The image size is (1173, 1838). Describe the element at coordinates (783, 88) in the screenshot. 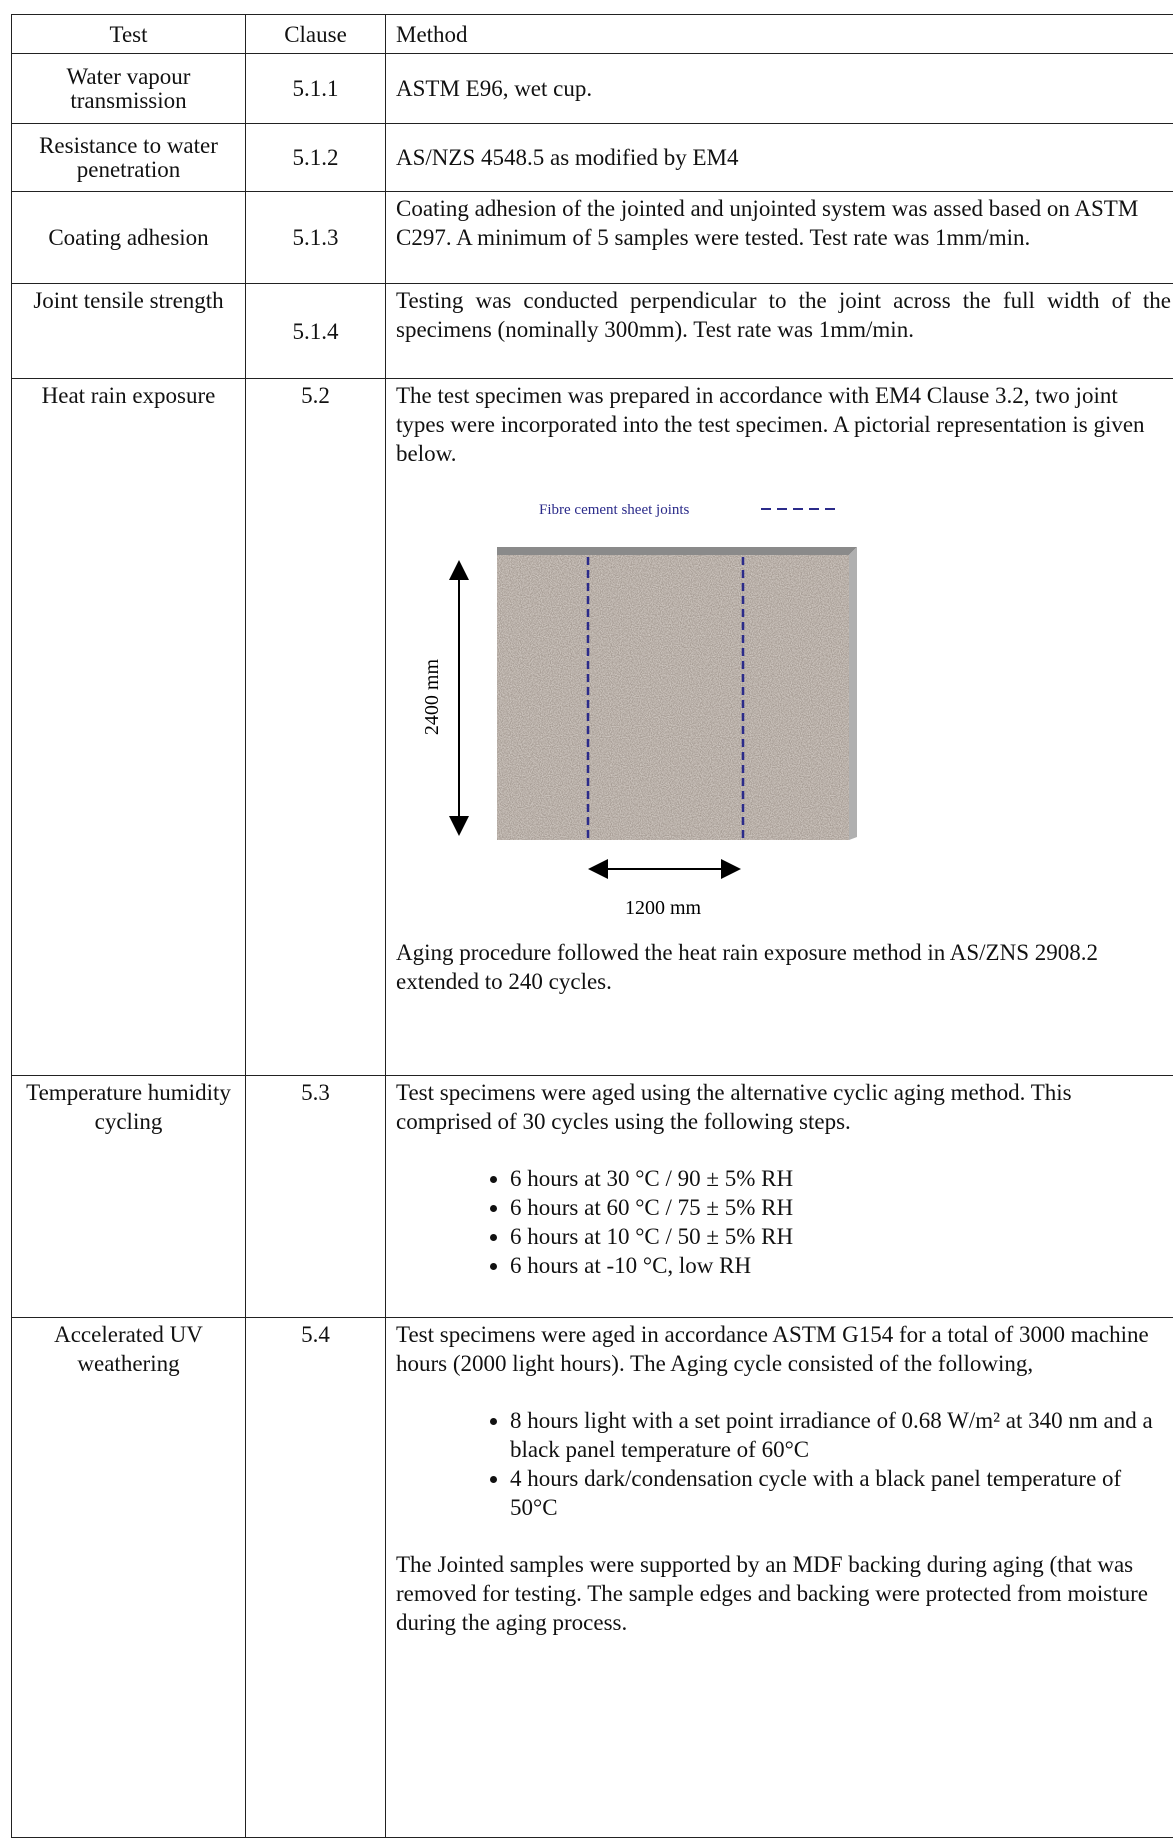

I see `method-text: ASTM E96, wet cup.` at that location.